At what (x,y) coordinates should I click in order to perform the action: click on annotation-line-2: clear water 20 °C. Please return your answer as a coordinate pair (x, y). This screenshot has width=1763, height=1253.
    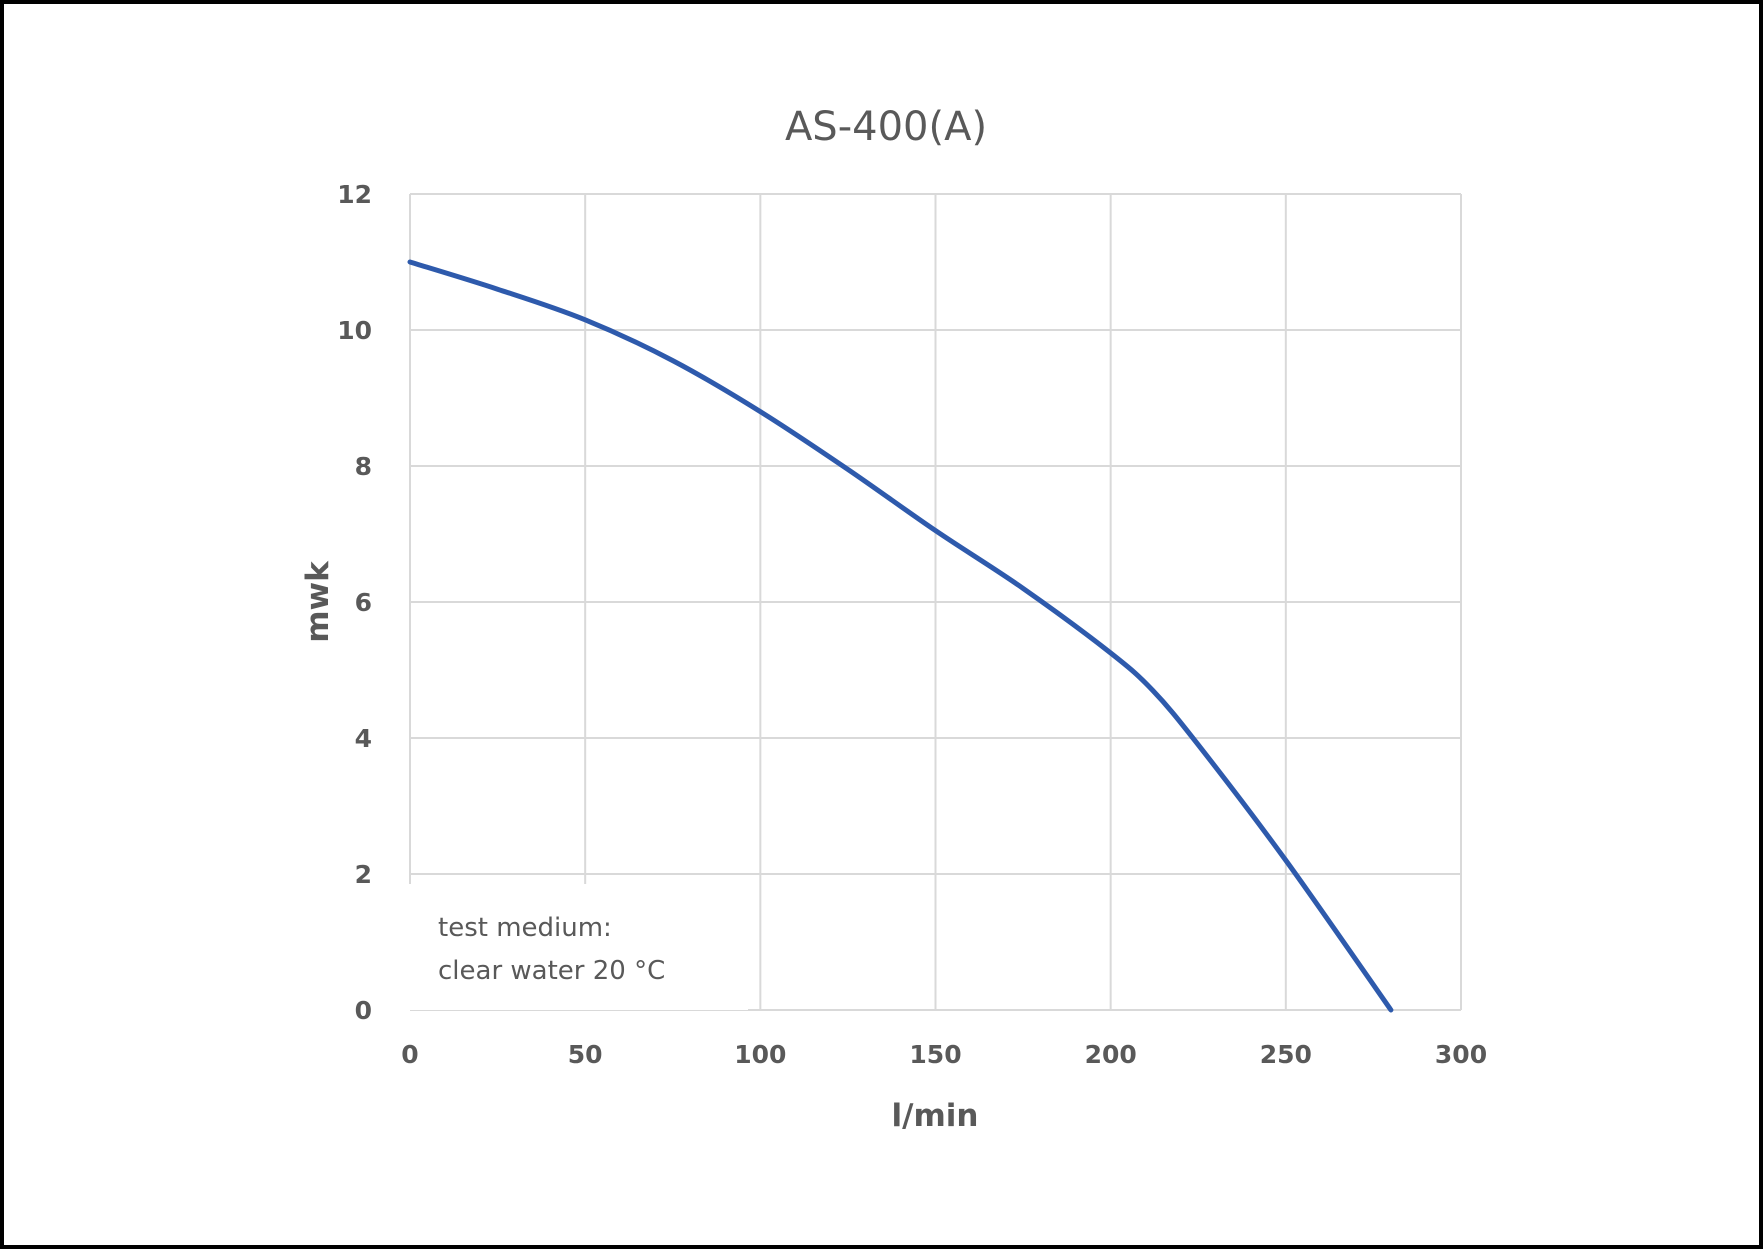
    Looking at the image, I should click on (551, 971).